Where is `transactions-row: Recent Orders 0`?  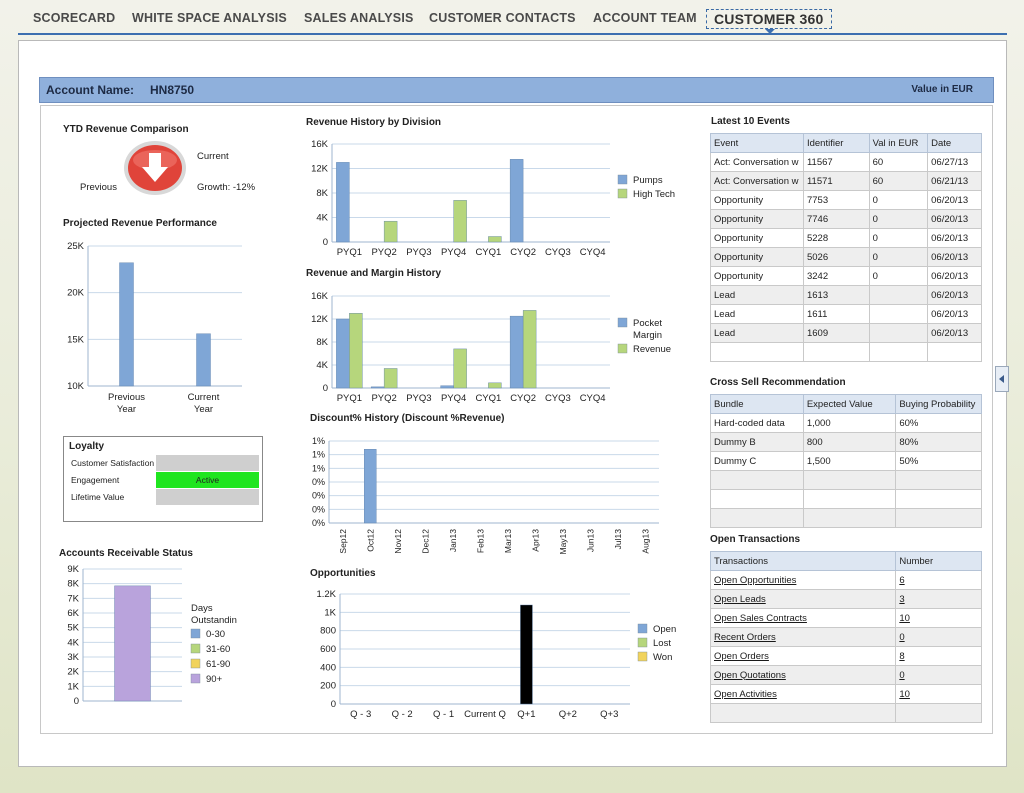
transactions-row: Recent Orders 0 is located at coordinates (845, 637).